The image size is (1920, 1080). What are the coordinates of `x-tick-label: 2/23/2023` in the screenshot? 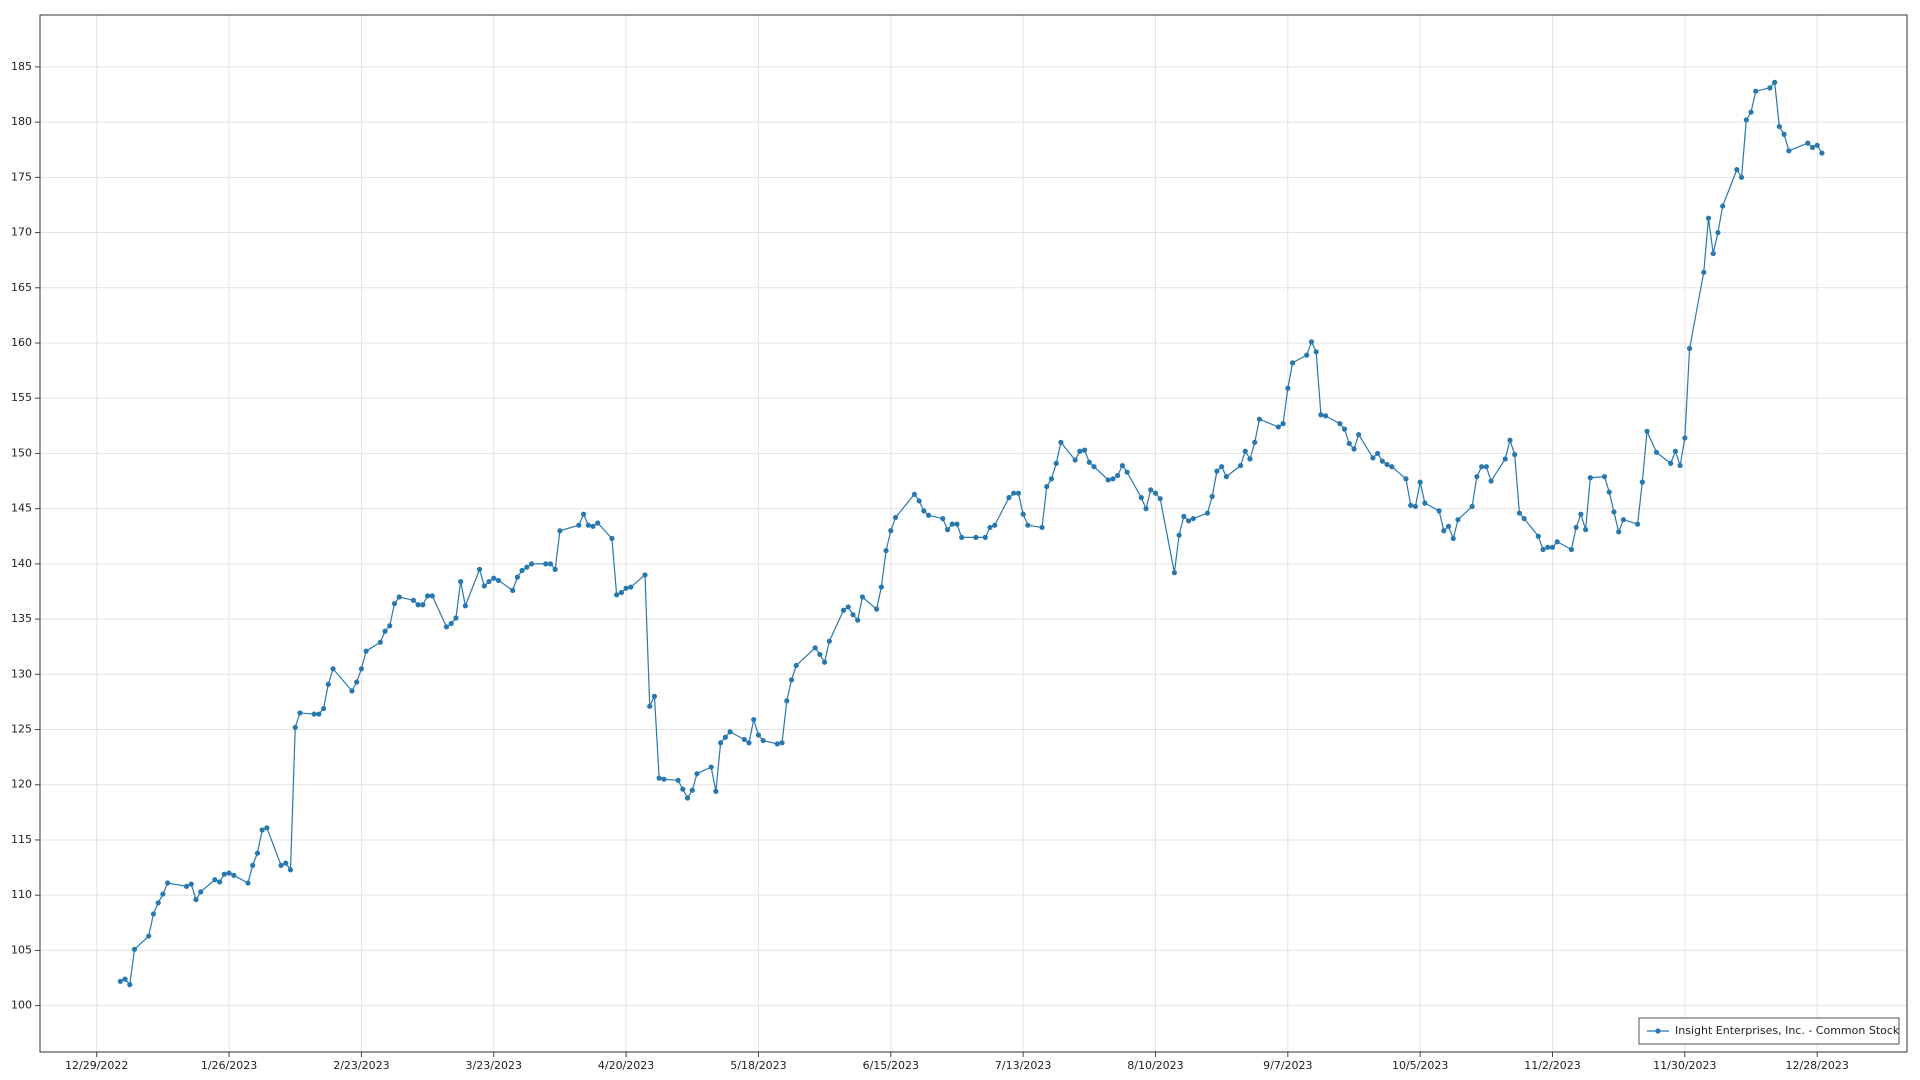 It's located at (361, 1065).